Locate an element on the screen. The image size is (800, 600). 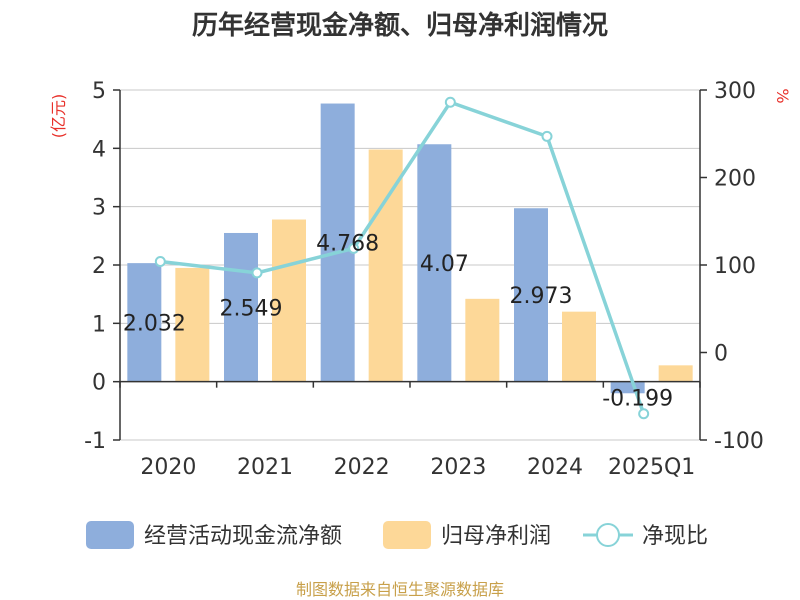
legend-swatch-ratio-marker is located at coordinates (608, 535).